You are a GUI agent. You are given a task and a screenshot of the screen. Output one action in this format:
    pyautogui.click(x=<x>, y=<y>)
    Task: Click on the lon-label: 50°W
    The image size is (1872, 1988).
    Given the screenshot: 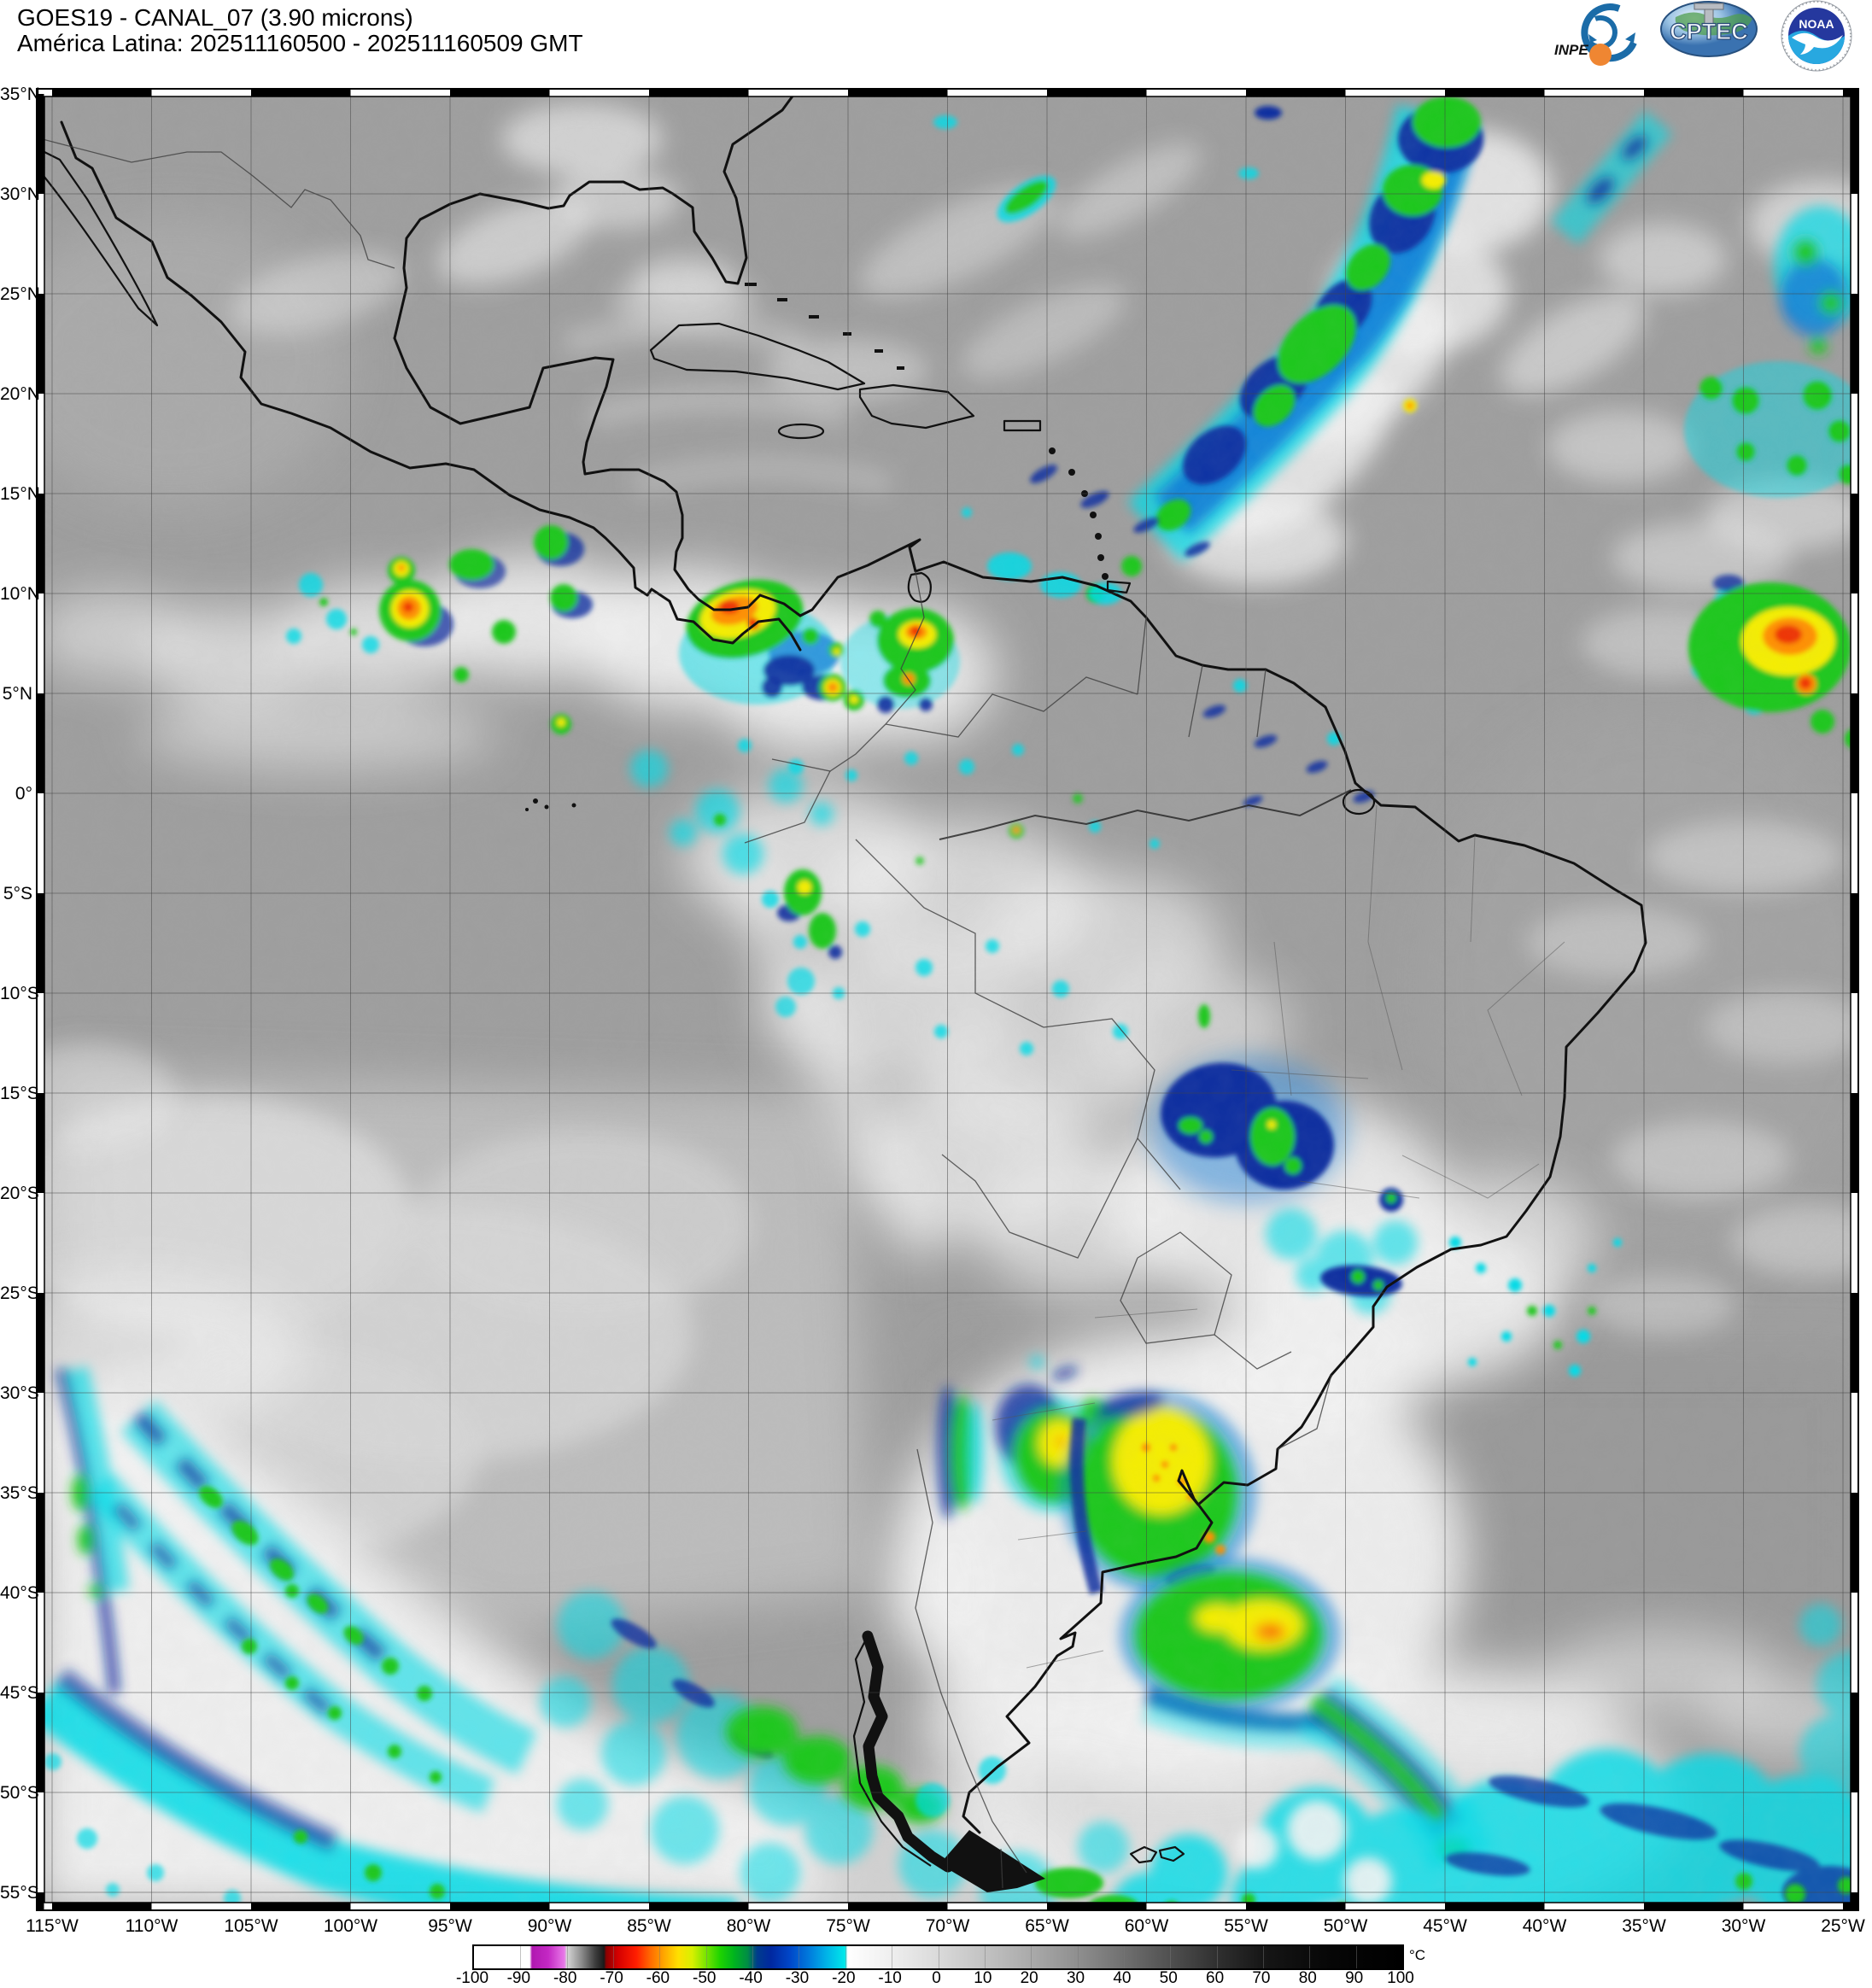 What is the action you would take?
    pyautogui.click(x=1345, y=1926)
    